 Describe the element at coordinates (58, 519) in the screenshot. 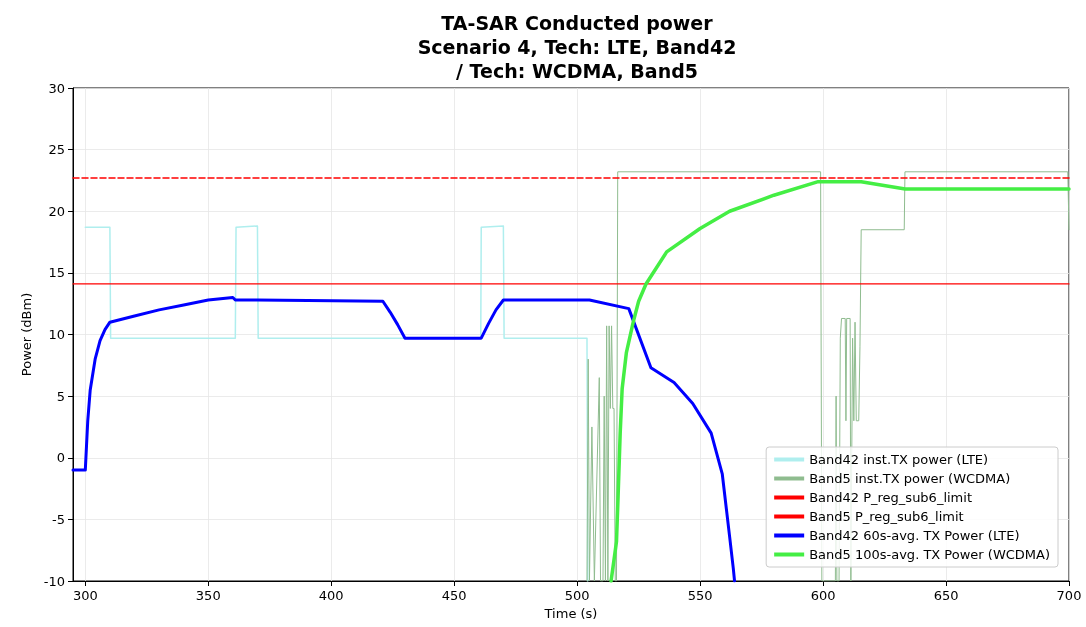

I see `y-tick-label: -5` at that location.